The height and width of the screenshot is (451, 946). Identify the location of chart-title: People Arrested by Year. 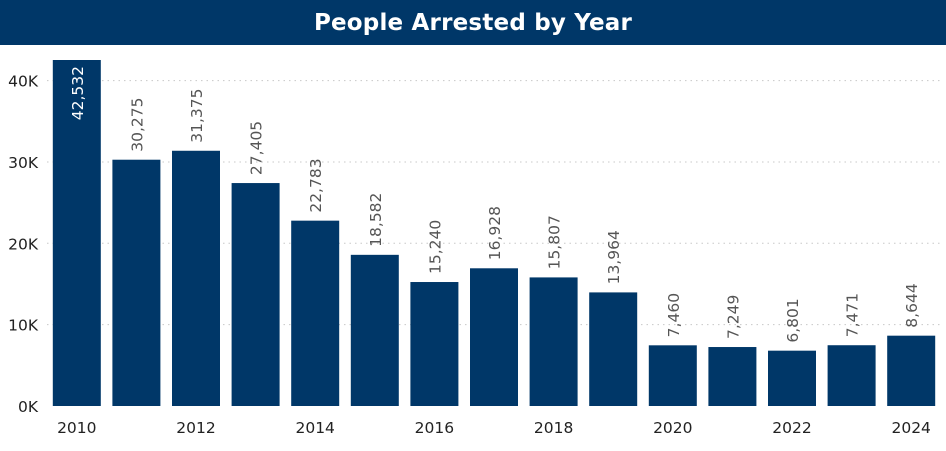
(473, 22).